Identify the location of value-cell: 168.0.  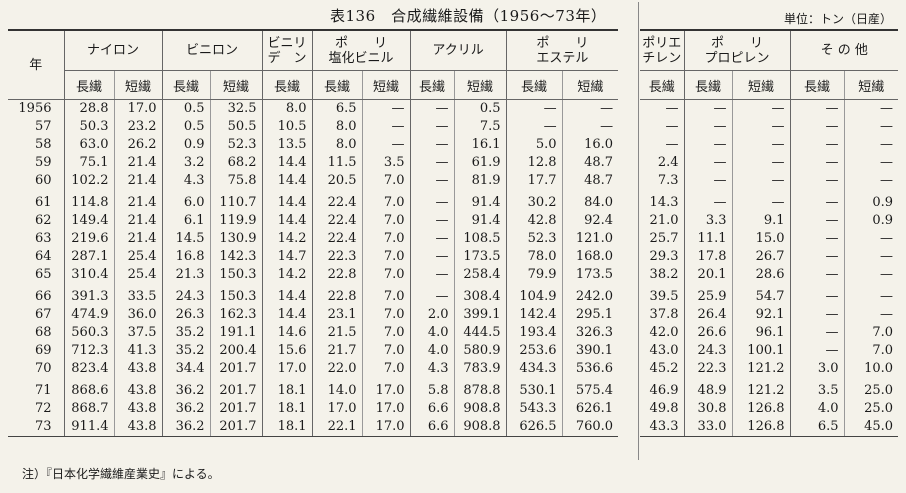
(594, 256).